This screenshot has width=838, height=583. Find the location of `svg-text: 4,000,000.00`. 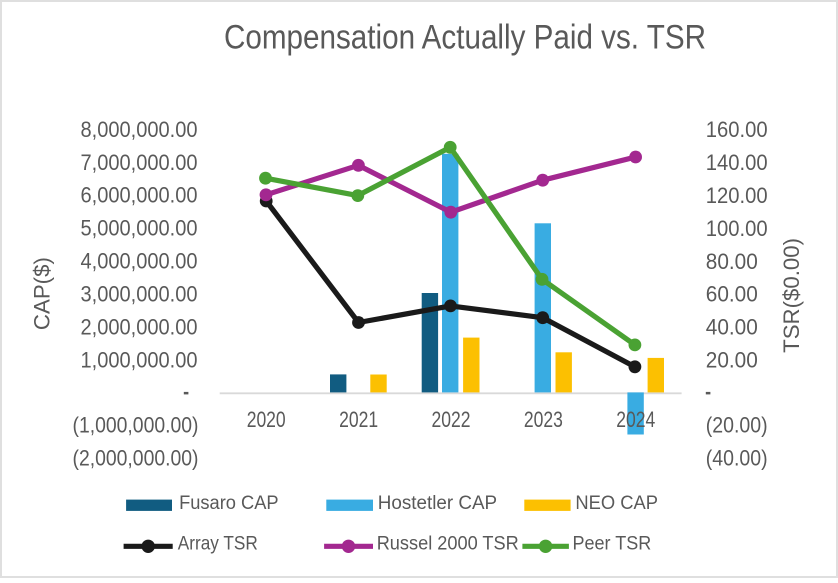

svg-text: 4,000,000.00 is located at coordinates (139, 261).